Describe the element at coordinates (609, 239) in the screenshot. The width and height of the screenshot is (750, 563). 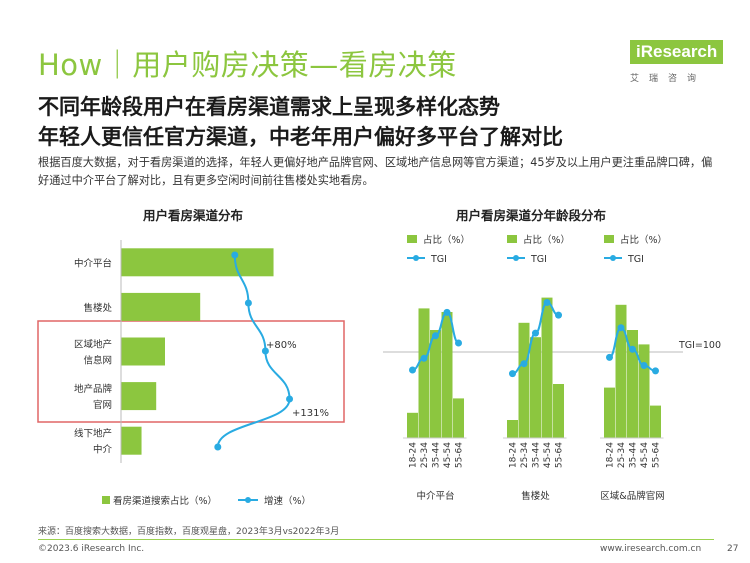
I see `legend-3-bar-swatch` at that location.